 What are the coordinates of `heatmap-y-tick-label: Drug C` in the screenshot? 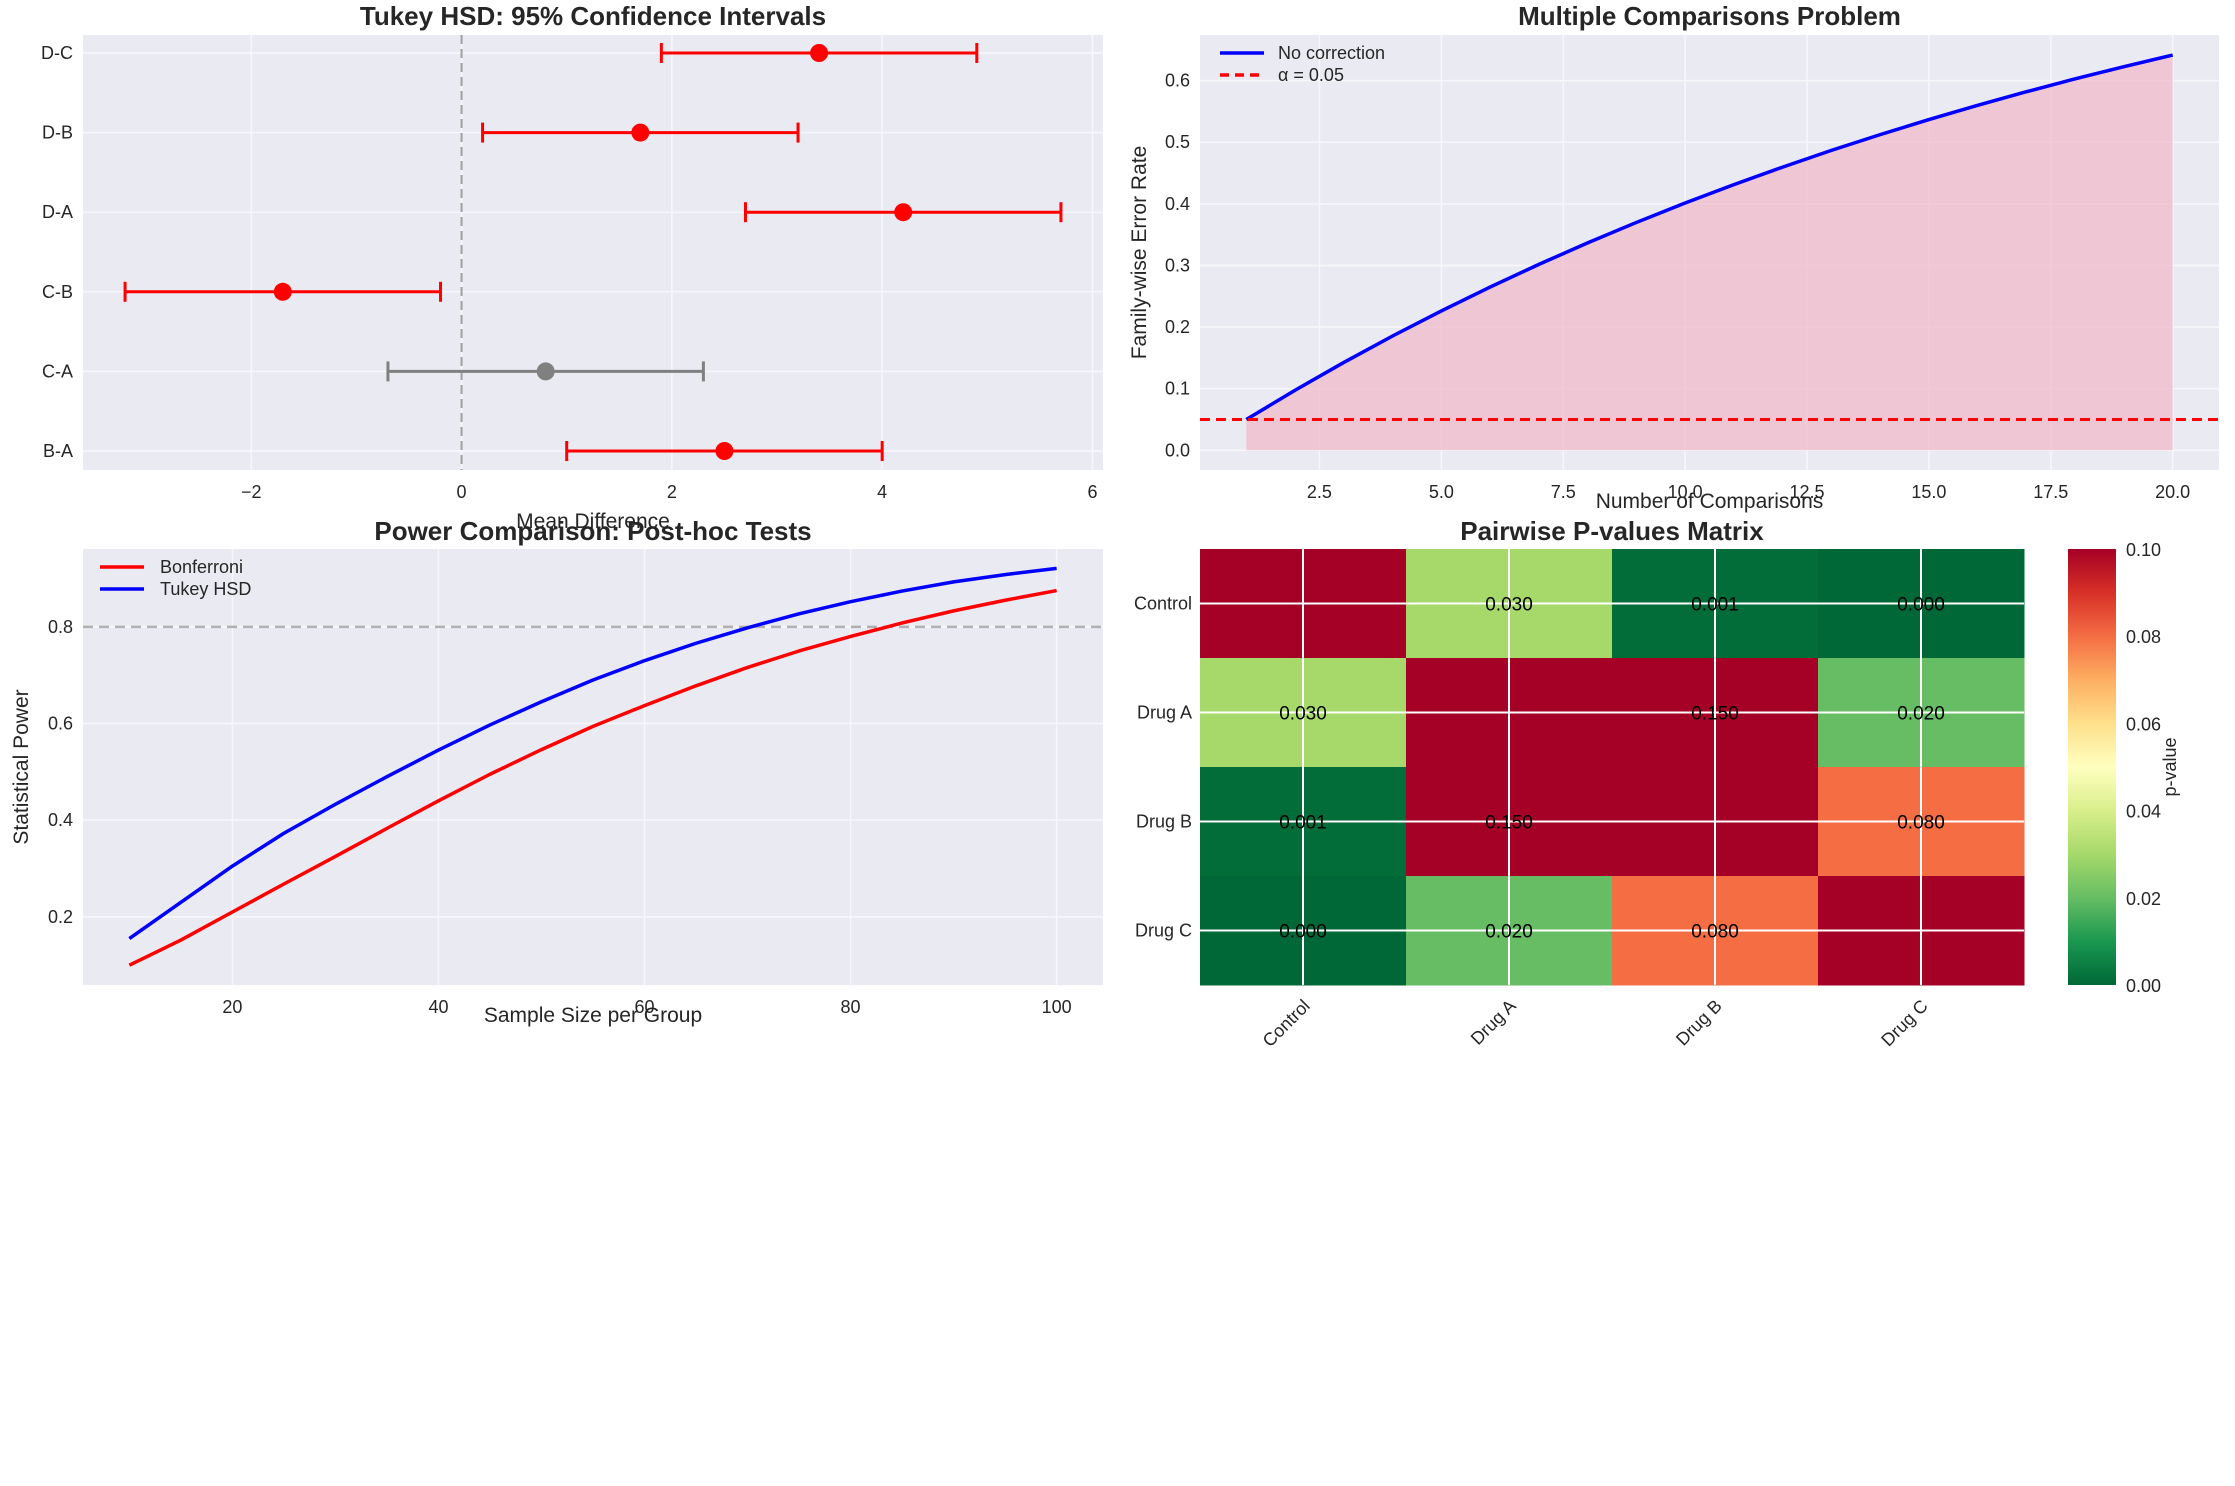 It's located at (1163, 931).